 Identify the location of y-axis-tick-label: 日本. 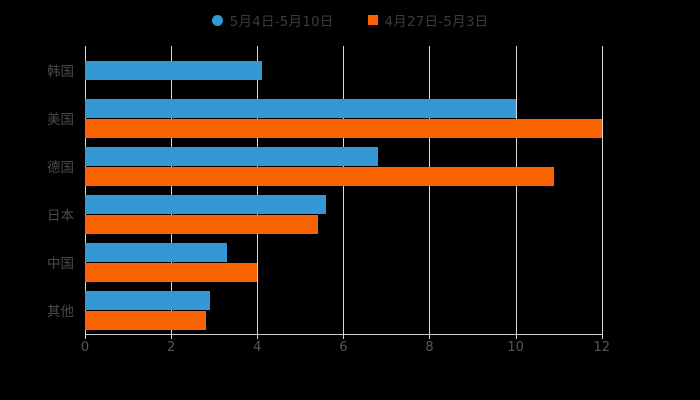
(60, 216).